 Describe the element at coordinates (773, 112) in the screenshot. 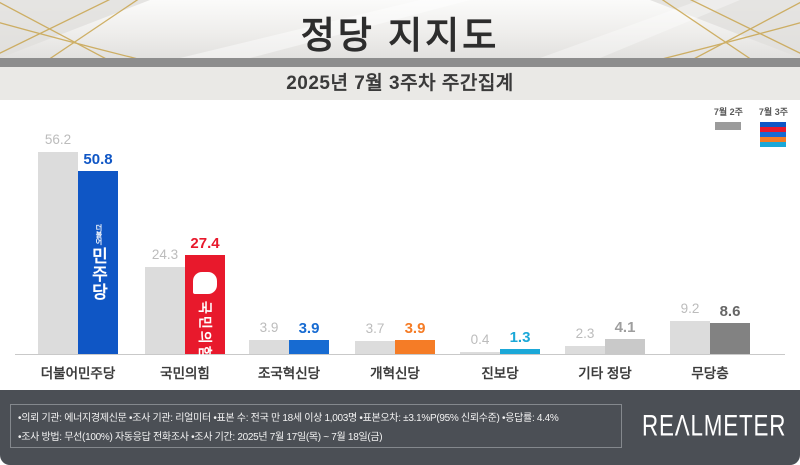

I see `legend-label-curr: 7월 3주` at that location.